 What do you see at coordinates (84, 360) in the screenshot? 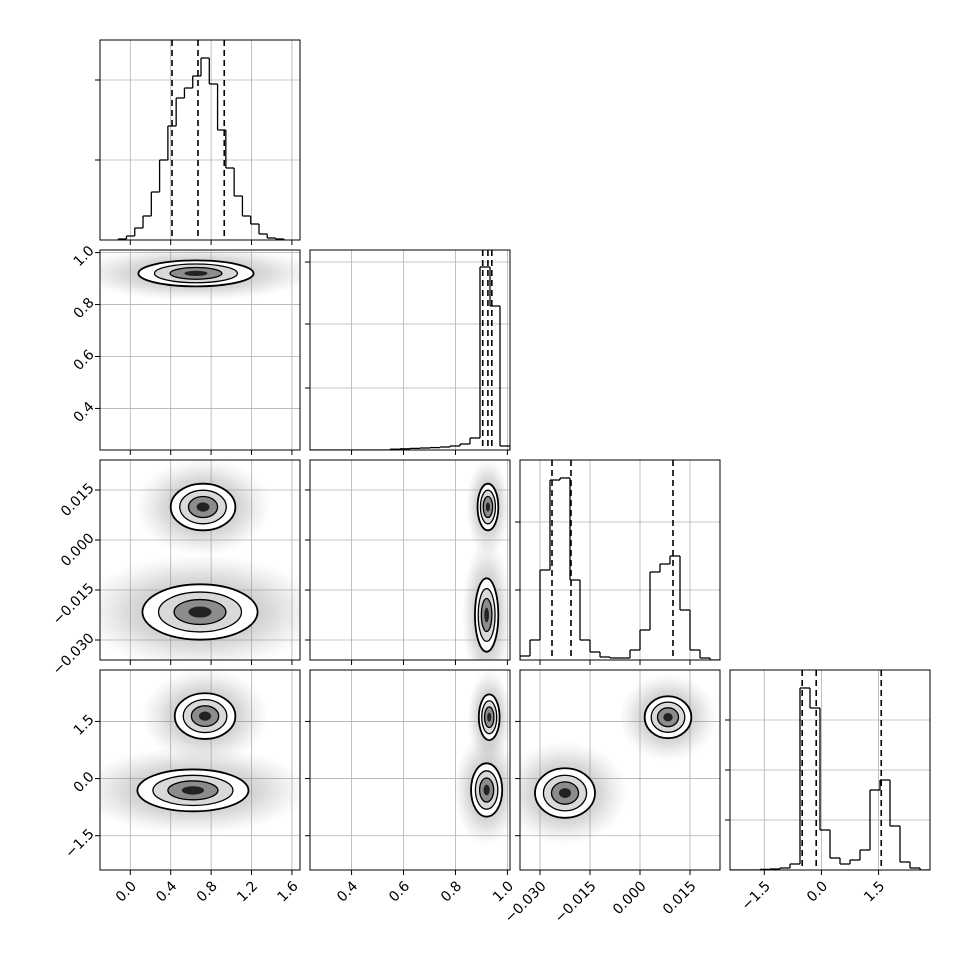
I see `y-tick-label: 0.6` at bounding box center [84, 360].